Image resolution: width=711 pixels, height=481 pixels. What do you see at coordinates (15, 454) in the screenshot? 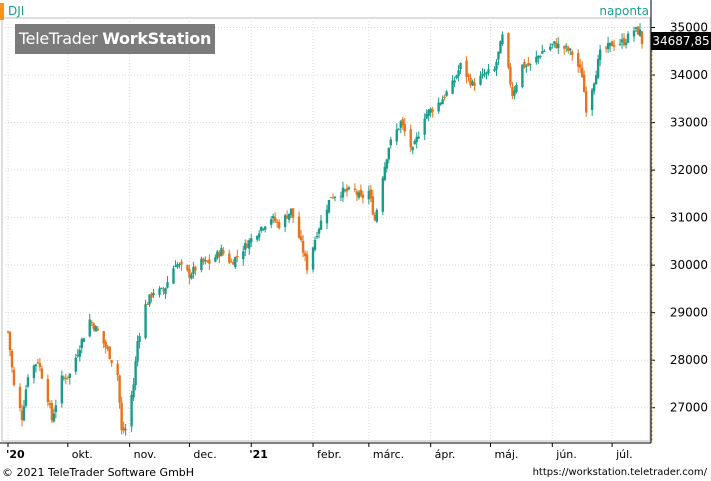
I see `x-tick-label: '20` at bounding box center [15, 454].